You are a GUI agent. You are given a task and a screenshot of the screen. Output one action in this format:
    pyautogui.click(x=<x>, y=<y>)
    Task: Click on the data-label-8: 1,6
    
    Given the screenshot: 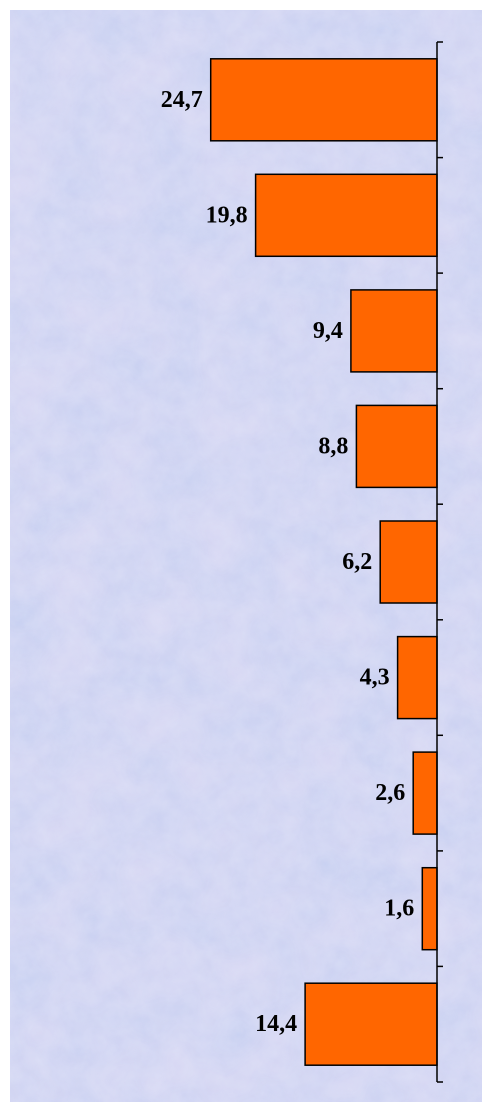 What is the action you would take?
    pyautogui.click(x=399, y=909)
    